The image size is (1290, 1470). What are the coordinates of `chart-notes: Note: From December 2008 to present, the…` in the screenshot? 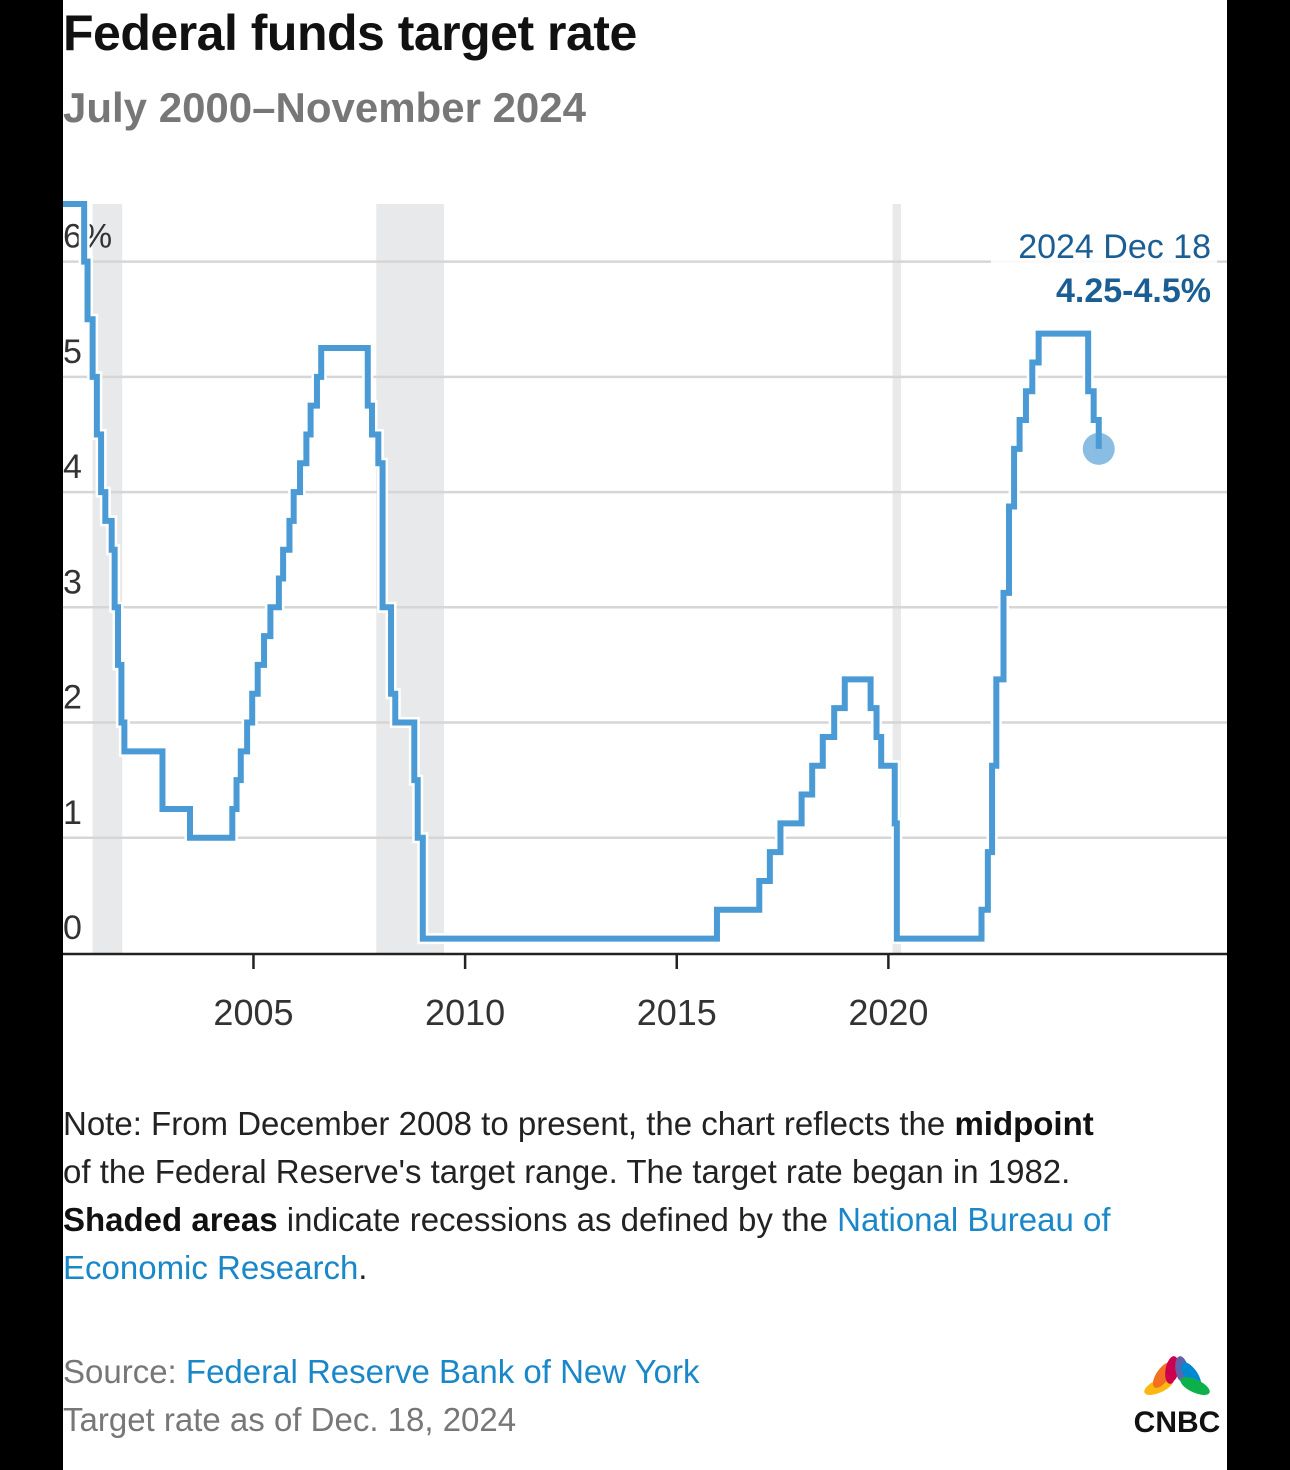 It's located at (593, 1196).